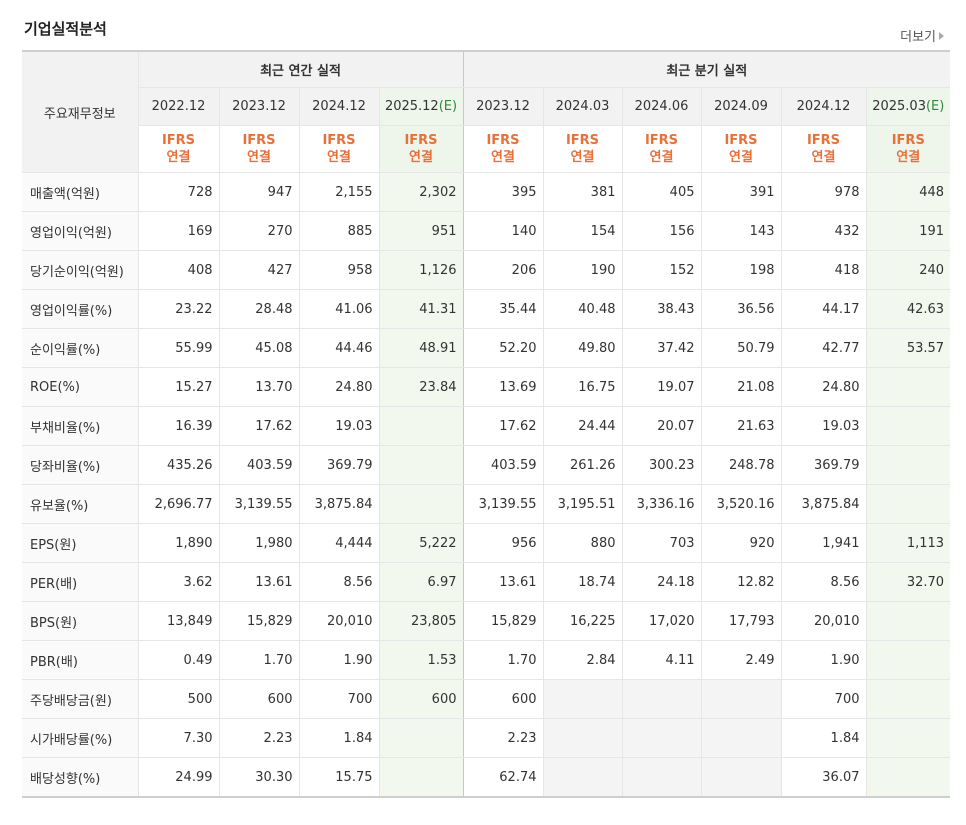 The height and width of the screenshot is (825, 966). I want to click on table-cell: 152, so click(661, 270).